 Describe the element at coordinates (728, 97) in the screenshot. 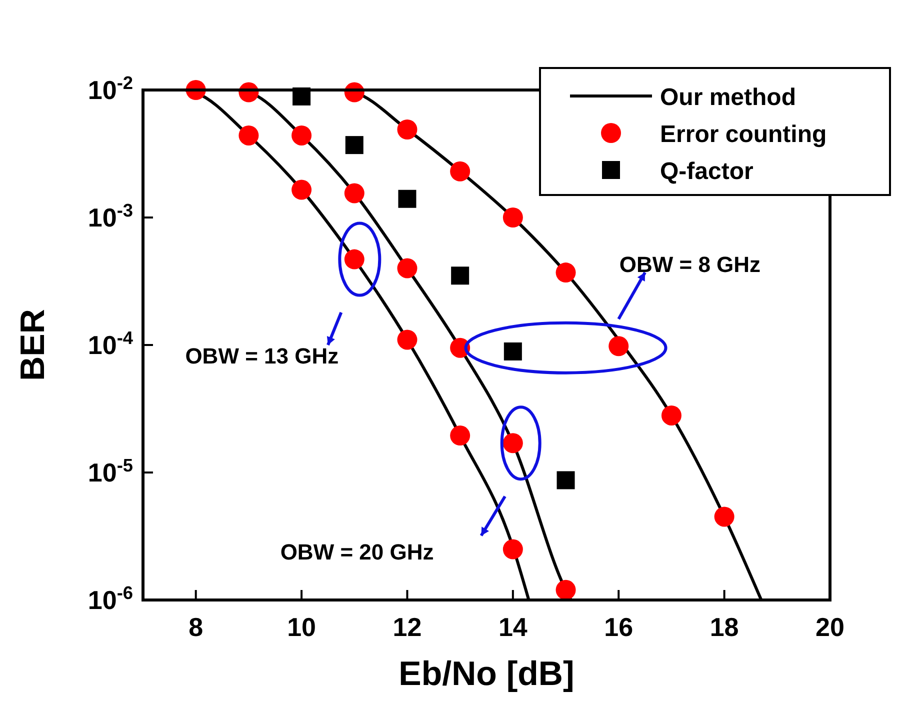

I see `legend-label: Our method` at that location.